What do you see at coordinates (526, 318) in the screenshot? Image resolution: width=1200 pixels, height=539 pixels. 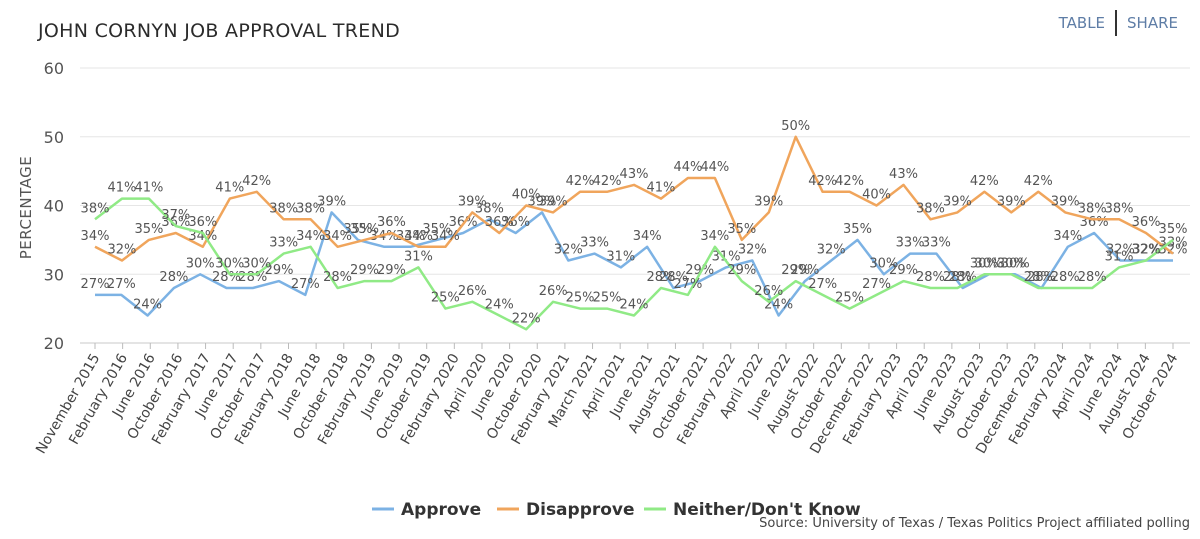 I see `data-label: 22%` at bounding box center [526, 318].